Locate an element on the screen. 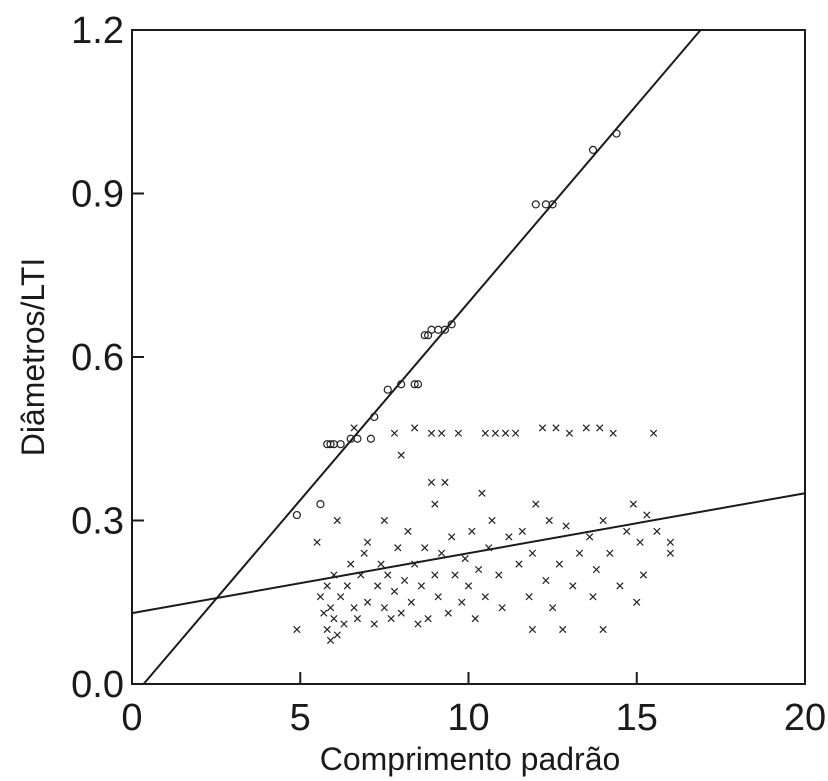  regression-line is located at coordinates (468, 553).